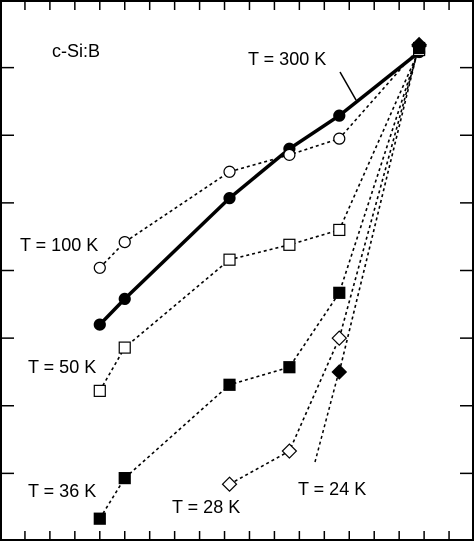  Describe the element at coordinates (62, 367) in the screenshot. I see `series-label: T = 50 K` at that location.